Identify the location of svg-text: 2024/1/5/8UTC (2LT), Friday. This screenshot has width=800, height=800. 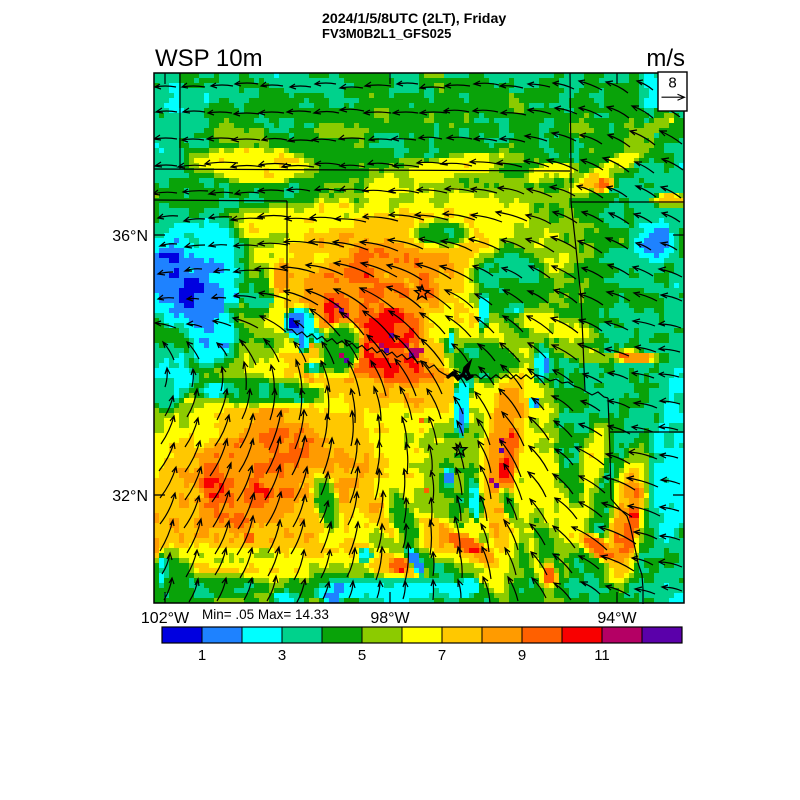
(414, 19).